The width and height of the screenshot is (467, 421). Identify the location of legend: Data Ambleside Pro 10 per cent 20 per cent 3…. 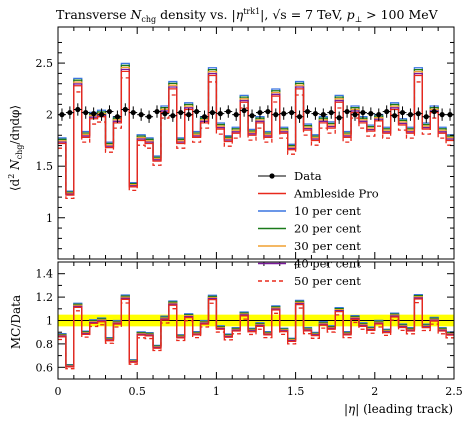
(318, 228).